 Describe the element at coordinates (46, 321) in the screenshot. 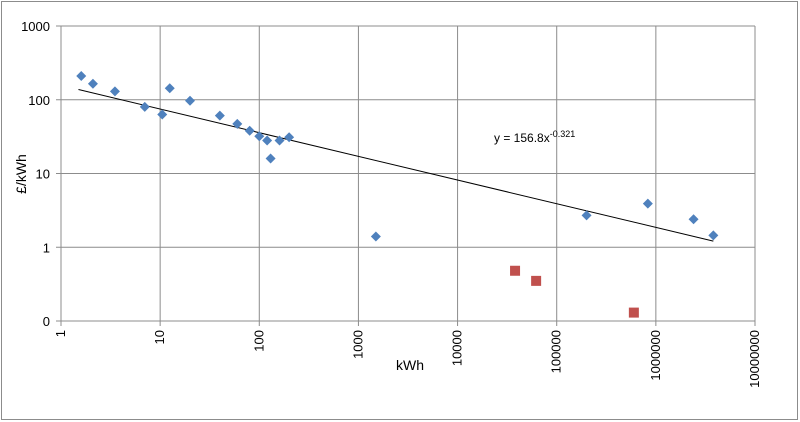

I see `y-tick-label: 0` at that location.